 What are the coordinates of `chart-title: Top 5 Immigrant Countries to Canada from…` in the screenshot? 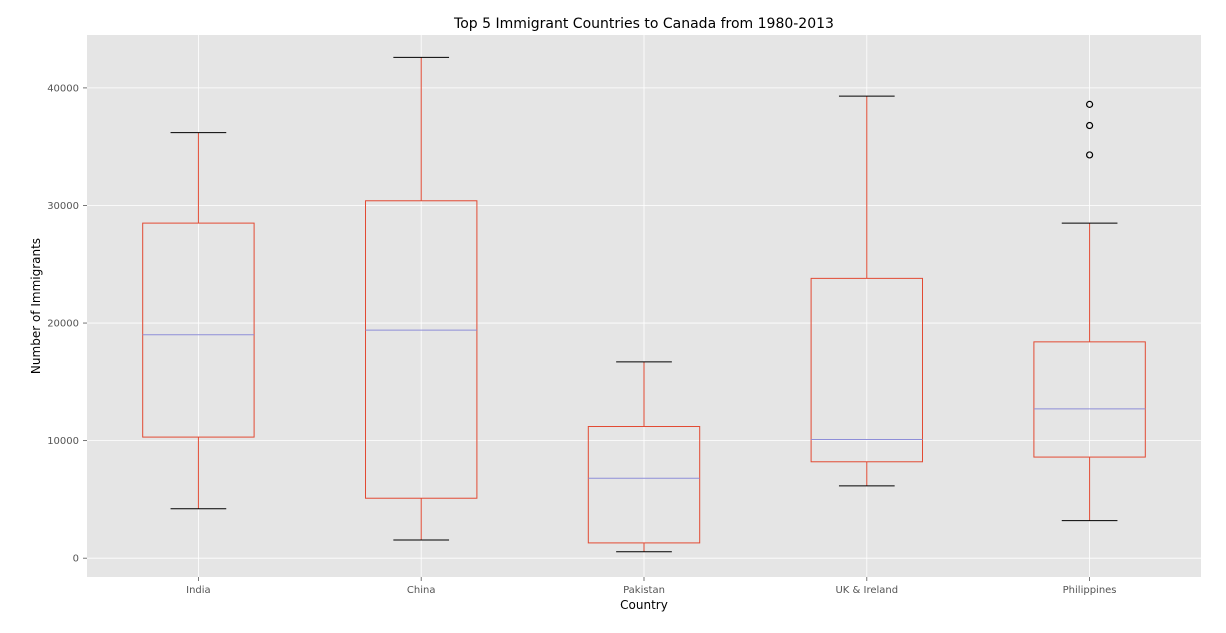 It's located at (643, 24).